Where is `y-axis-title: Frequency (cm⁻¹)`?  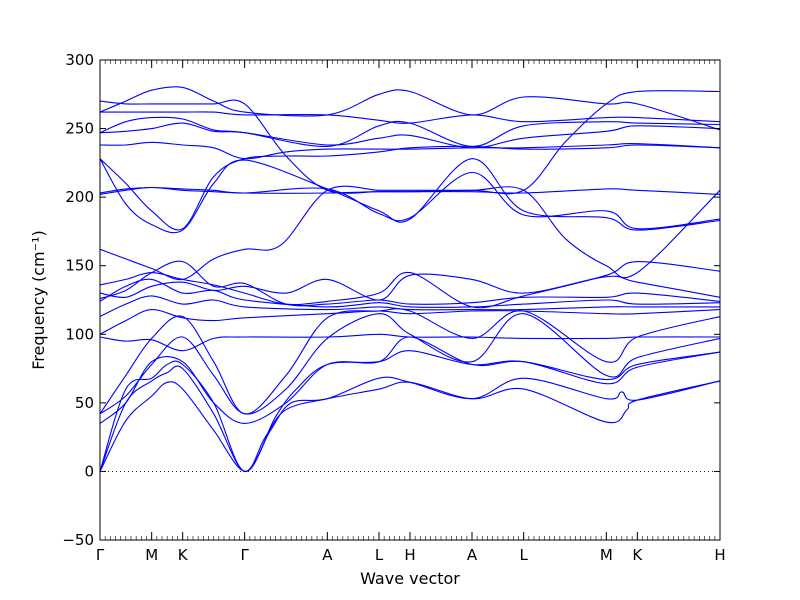
y-axis-title: Frequency (cm⁻¹) is located at coordinates (38, 299).